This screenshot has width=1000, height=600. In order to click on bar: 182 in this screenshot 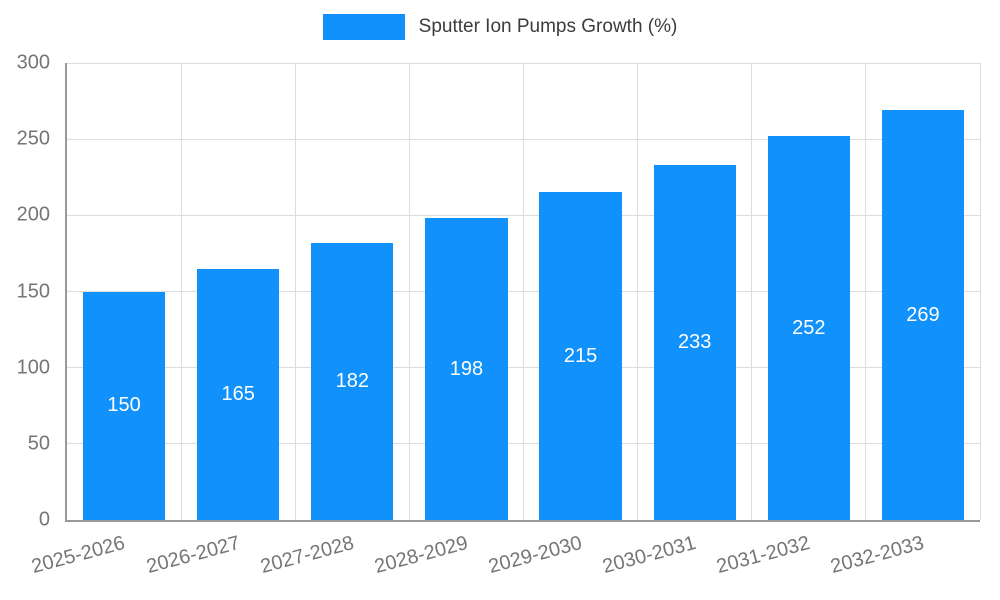, I will do `click(352, 381)`.